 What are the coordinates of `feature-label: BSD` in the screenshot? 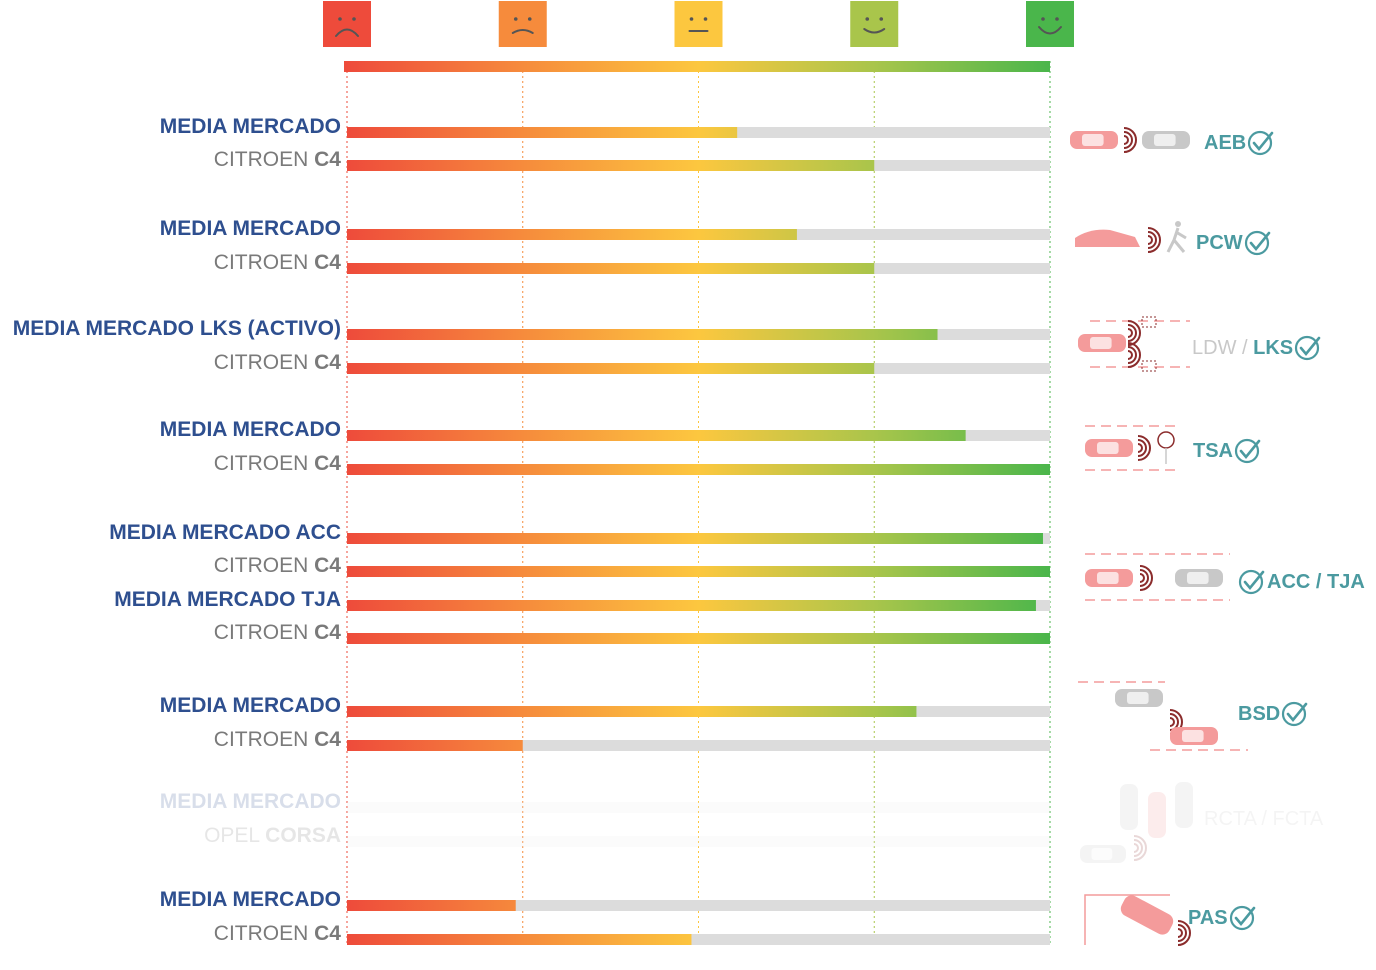 It's located at (1274, 714).